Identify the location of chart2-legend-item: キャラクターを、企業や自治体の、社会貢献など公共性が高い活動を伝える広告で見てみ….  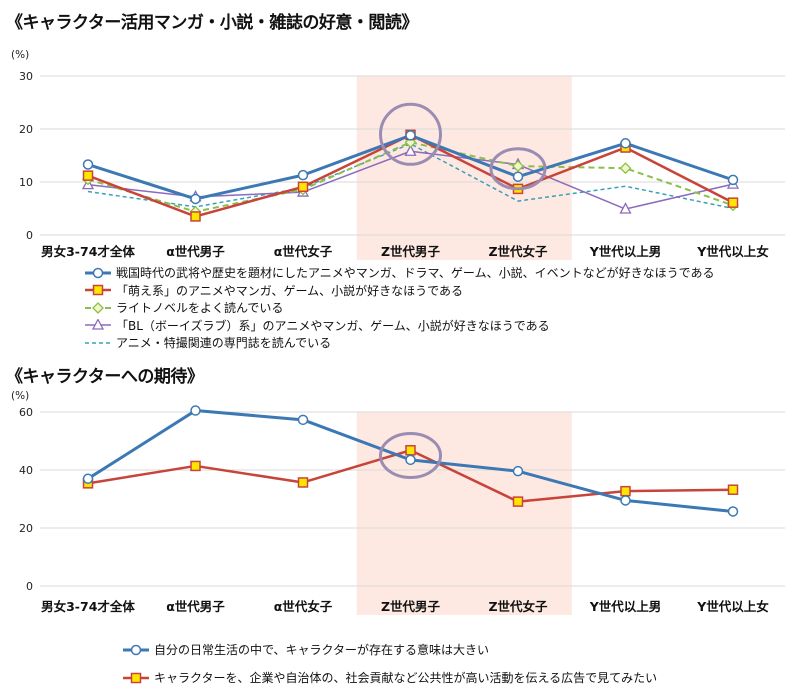
(389, 677).